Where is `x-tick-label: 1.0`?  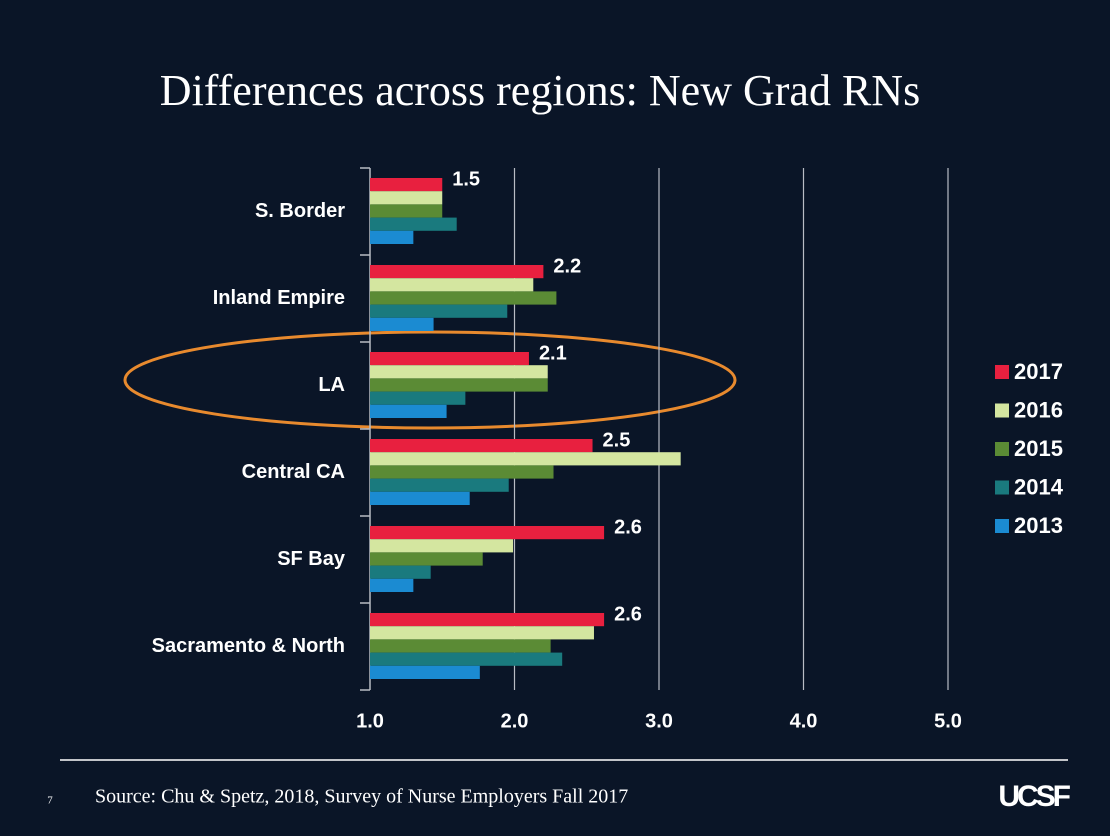
x-tick-label: 1.0 is located at coordinates (370, 721).